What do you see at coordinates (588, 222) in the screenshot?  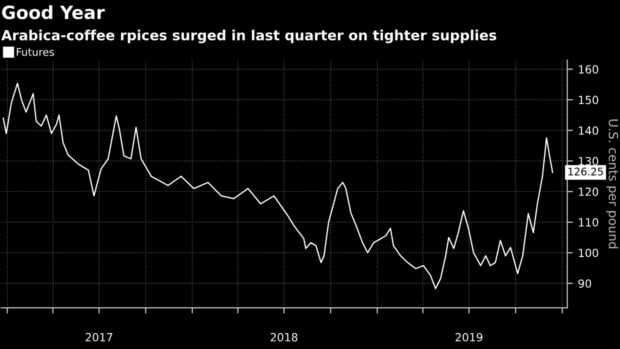 I see `y-tick-label: 110` at bounding box center [588, 222].